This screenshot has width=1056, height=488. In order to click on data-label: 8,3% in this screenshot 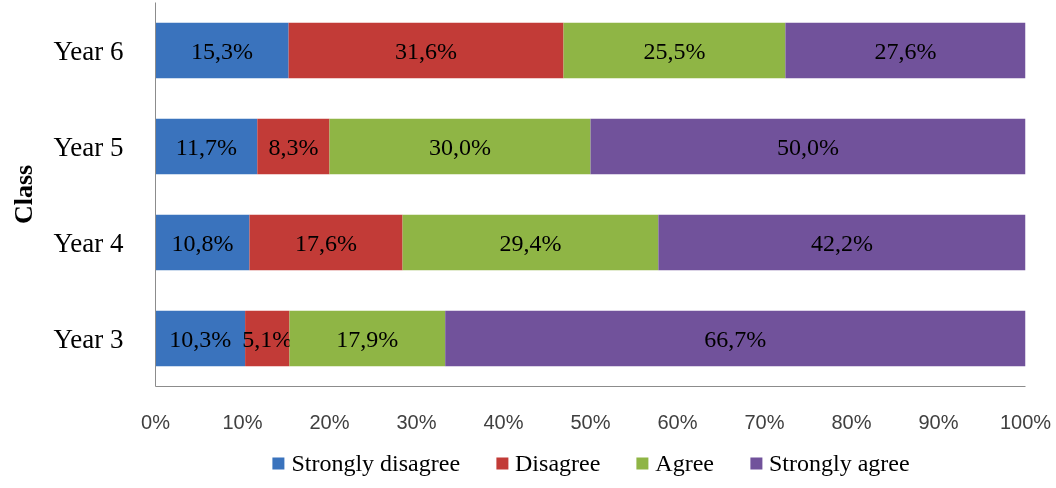, I will do `click(293, 146)`.